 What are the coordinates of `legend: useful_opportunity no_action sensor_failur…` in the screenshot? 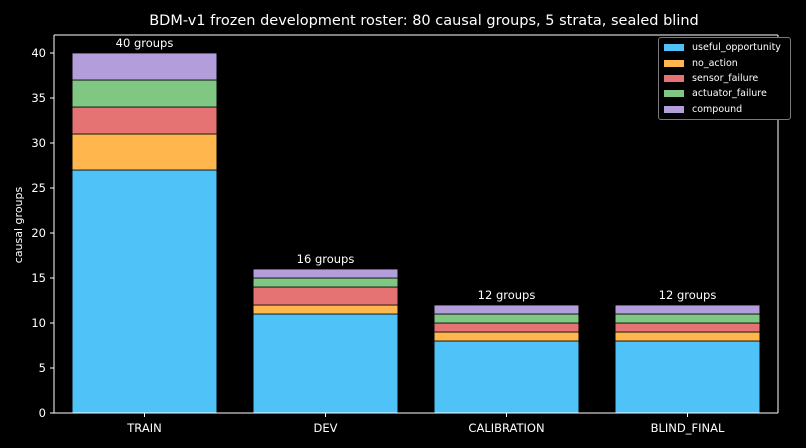 It's located at (724, 78).